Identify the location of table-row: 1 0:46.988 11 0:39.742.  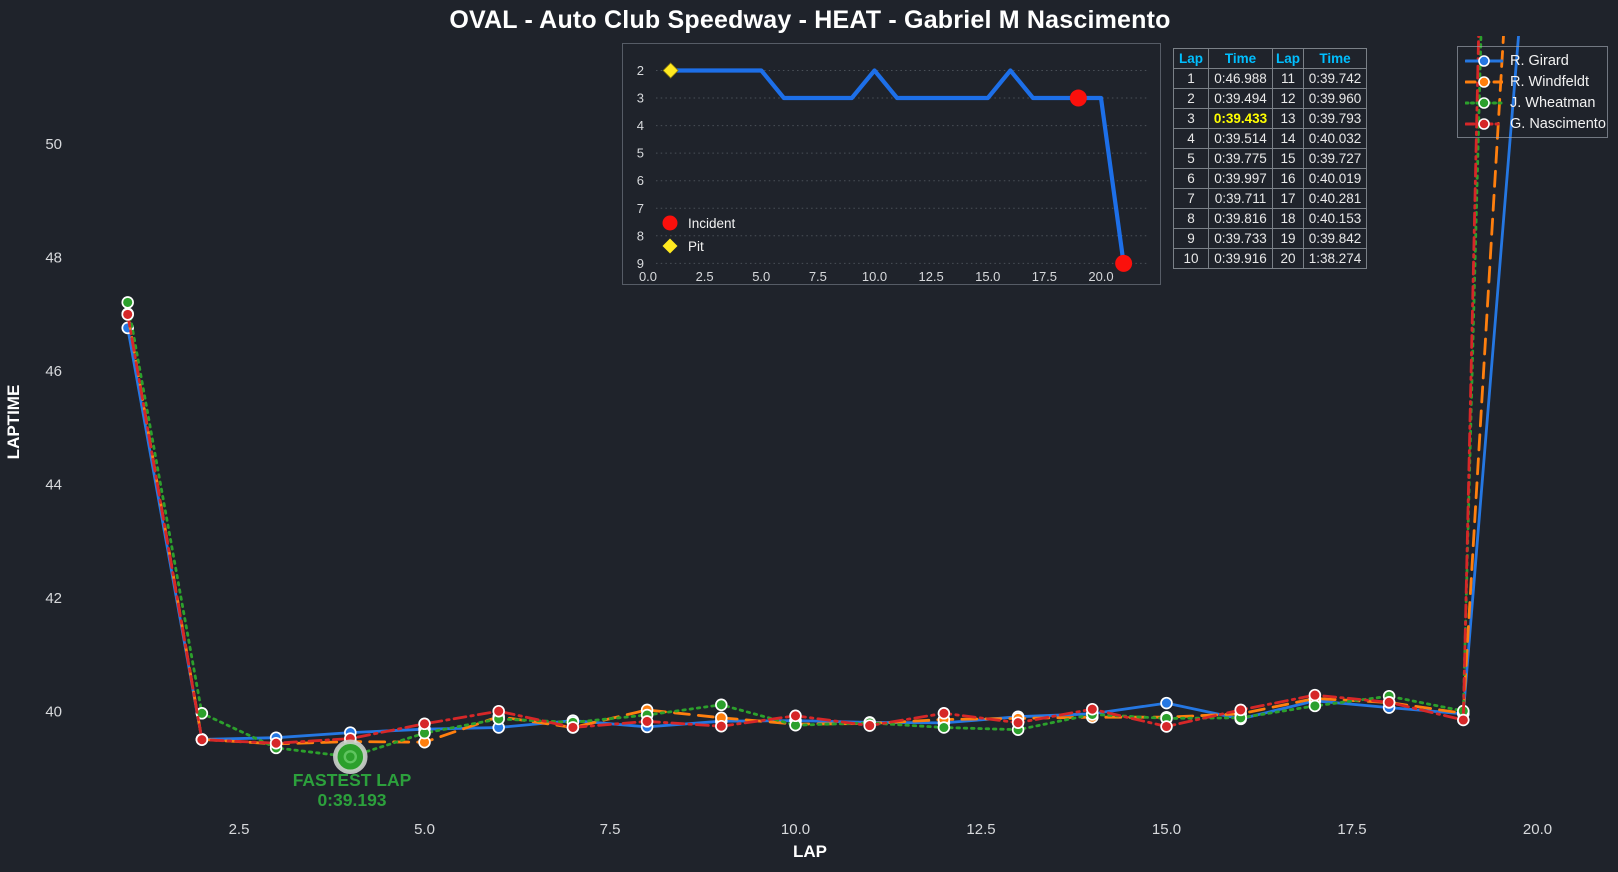
(1270, 78).